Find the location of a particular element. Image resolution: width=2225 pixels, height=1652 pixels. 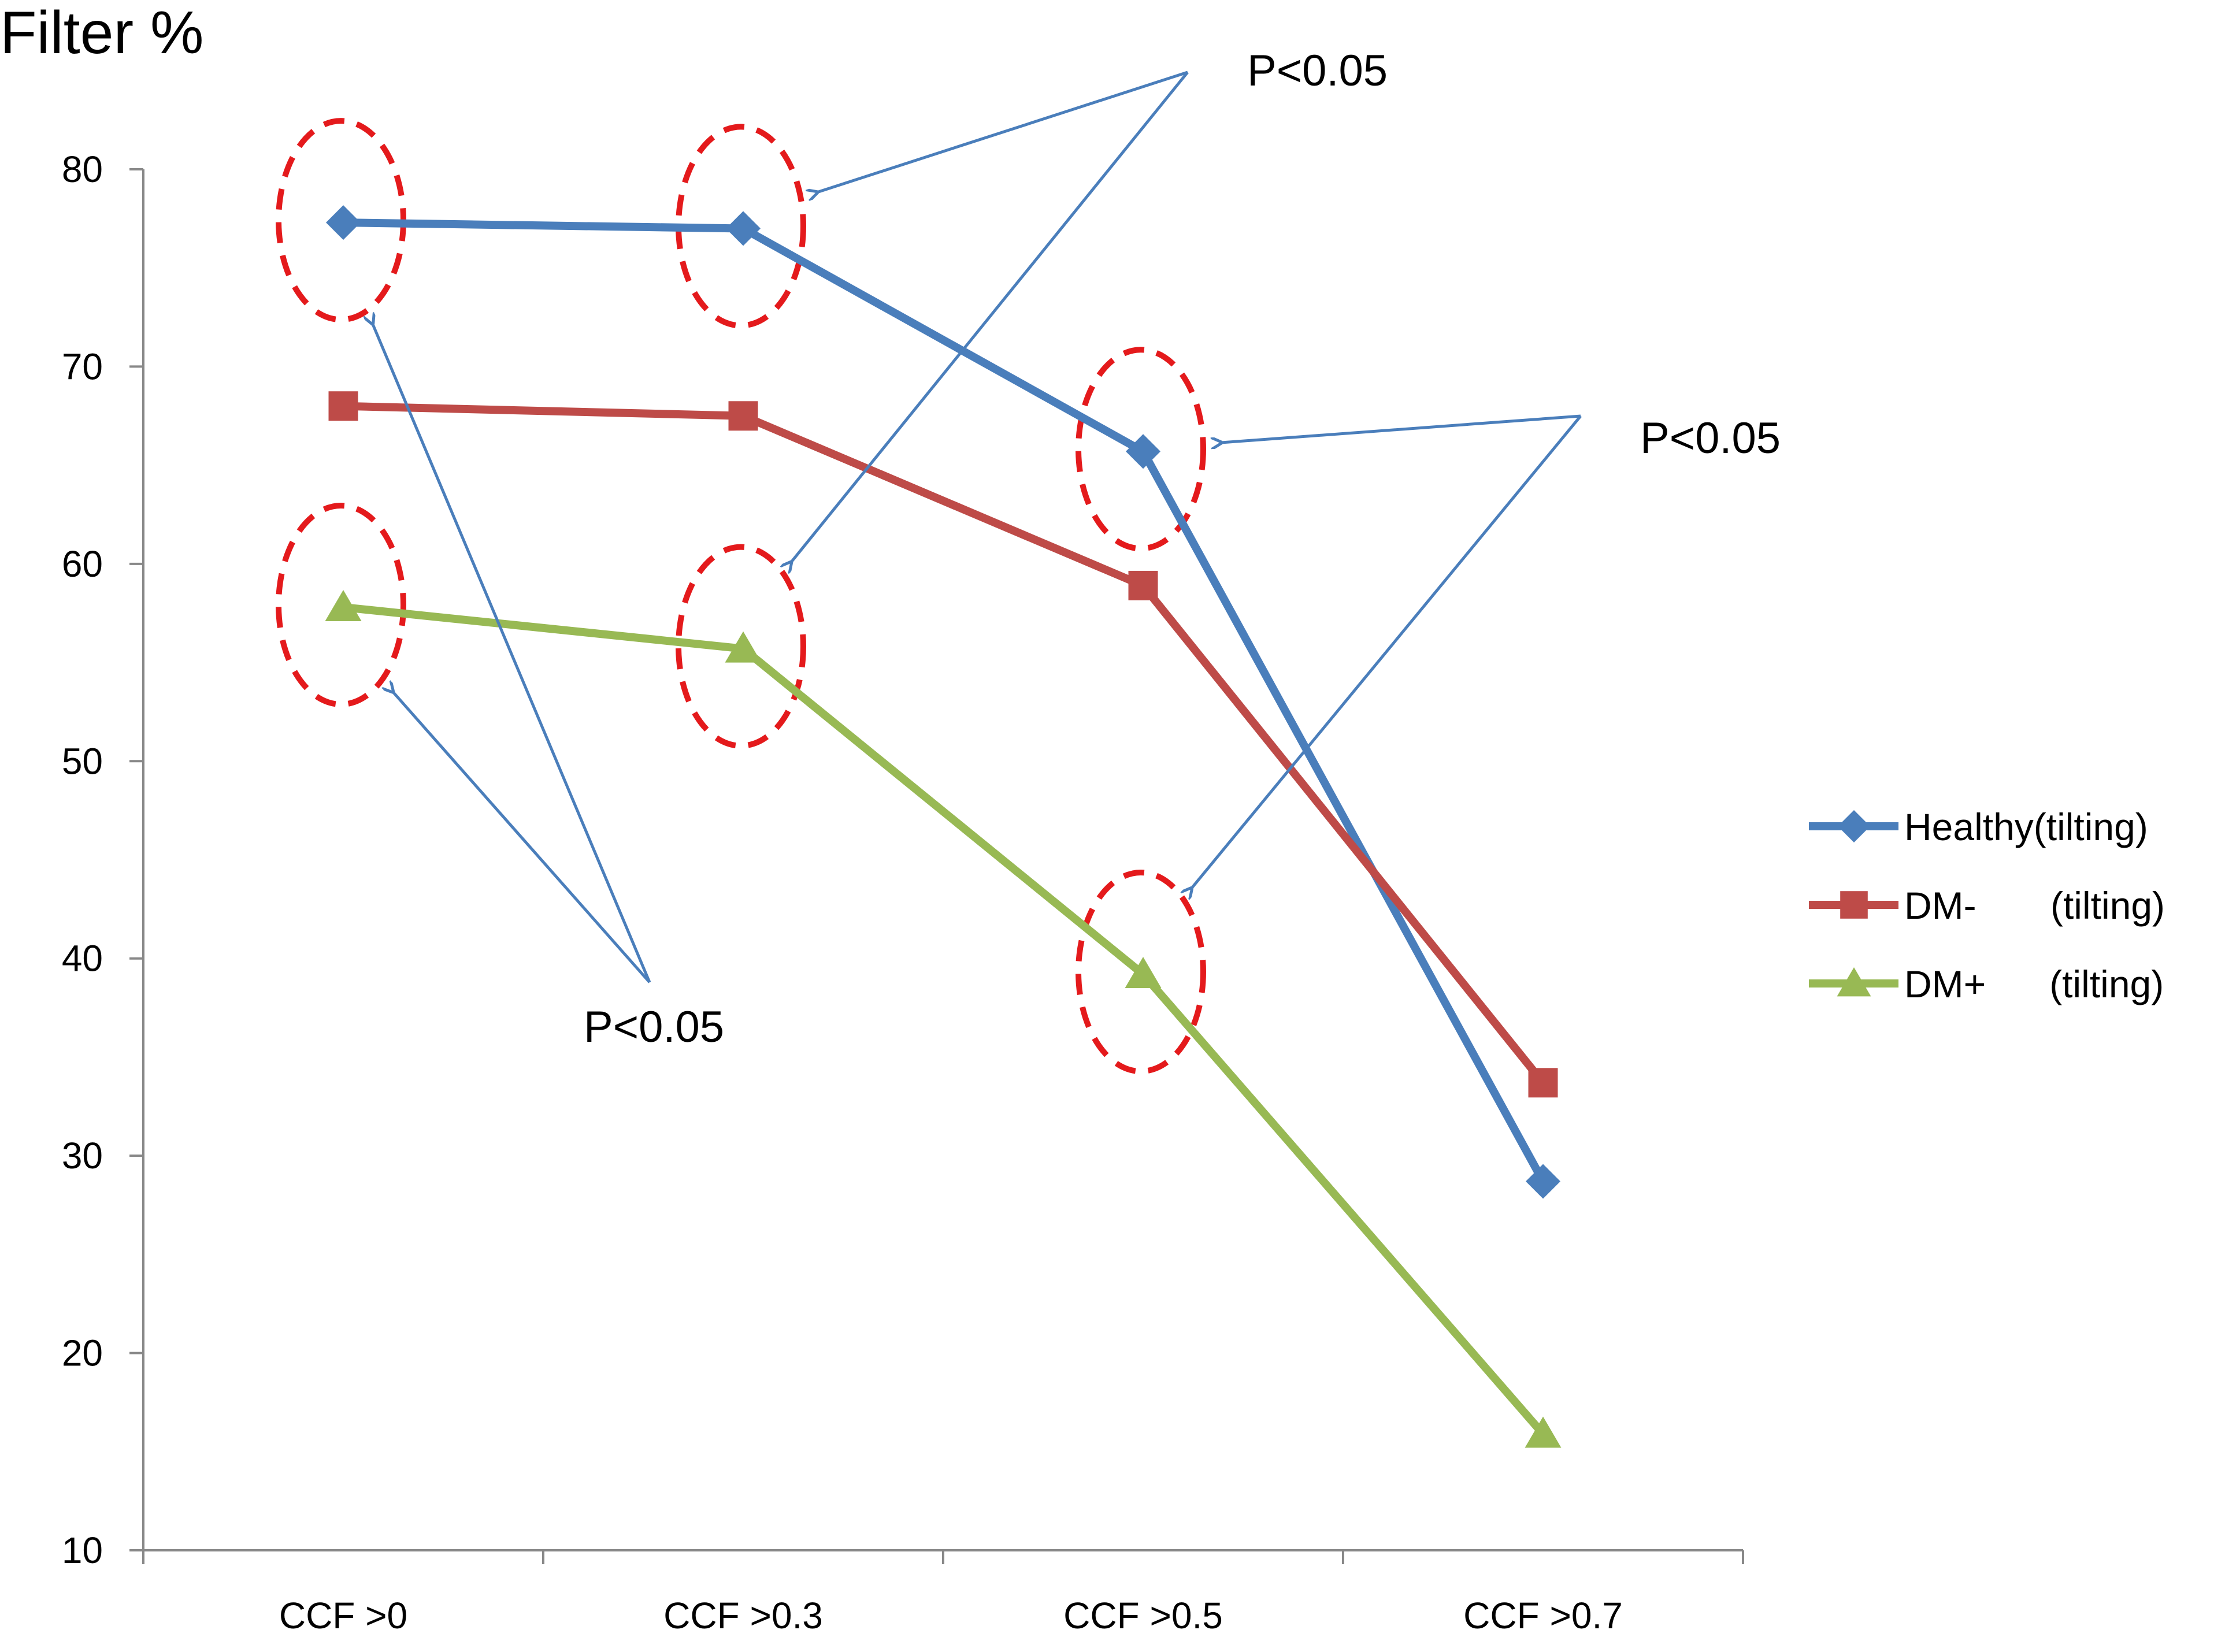

legend-label: Healthy(tilting) is located at coordinates (2026, 826).